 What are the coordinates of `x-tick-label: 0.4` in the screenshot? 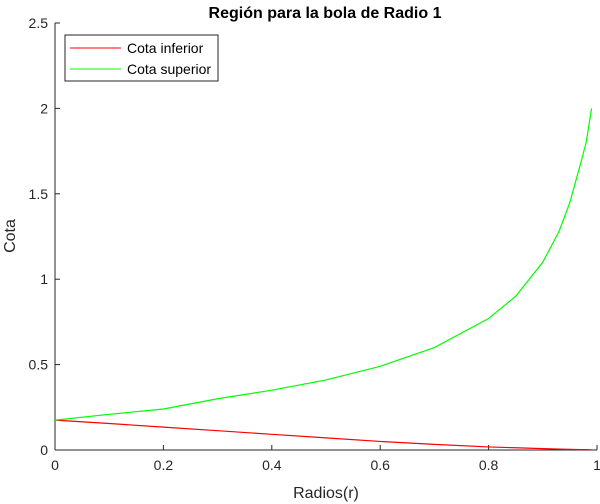 It's located at (272, 465).